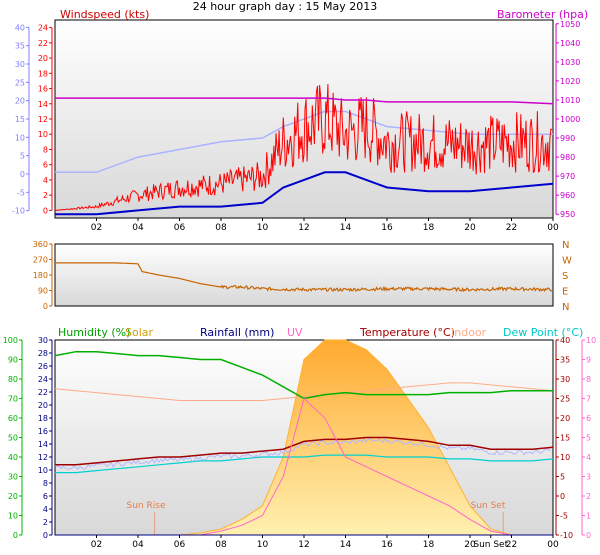 Image resolution: width=600 pixels, height=555 pixels. I want to click on uv-axis-tick-label: 6, so click(588, 418).